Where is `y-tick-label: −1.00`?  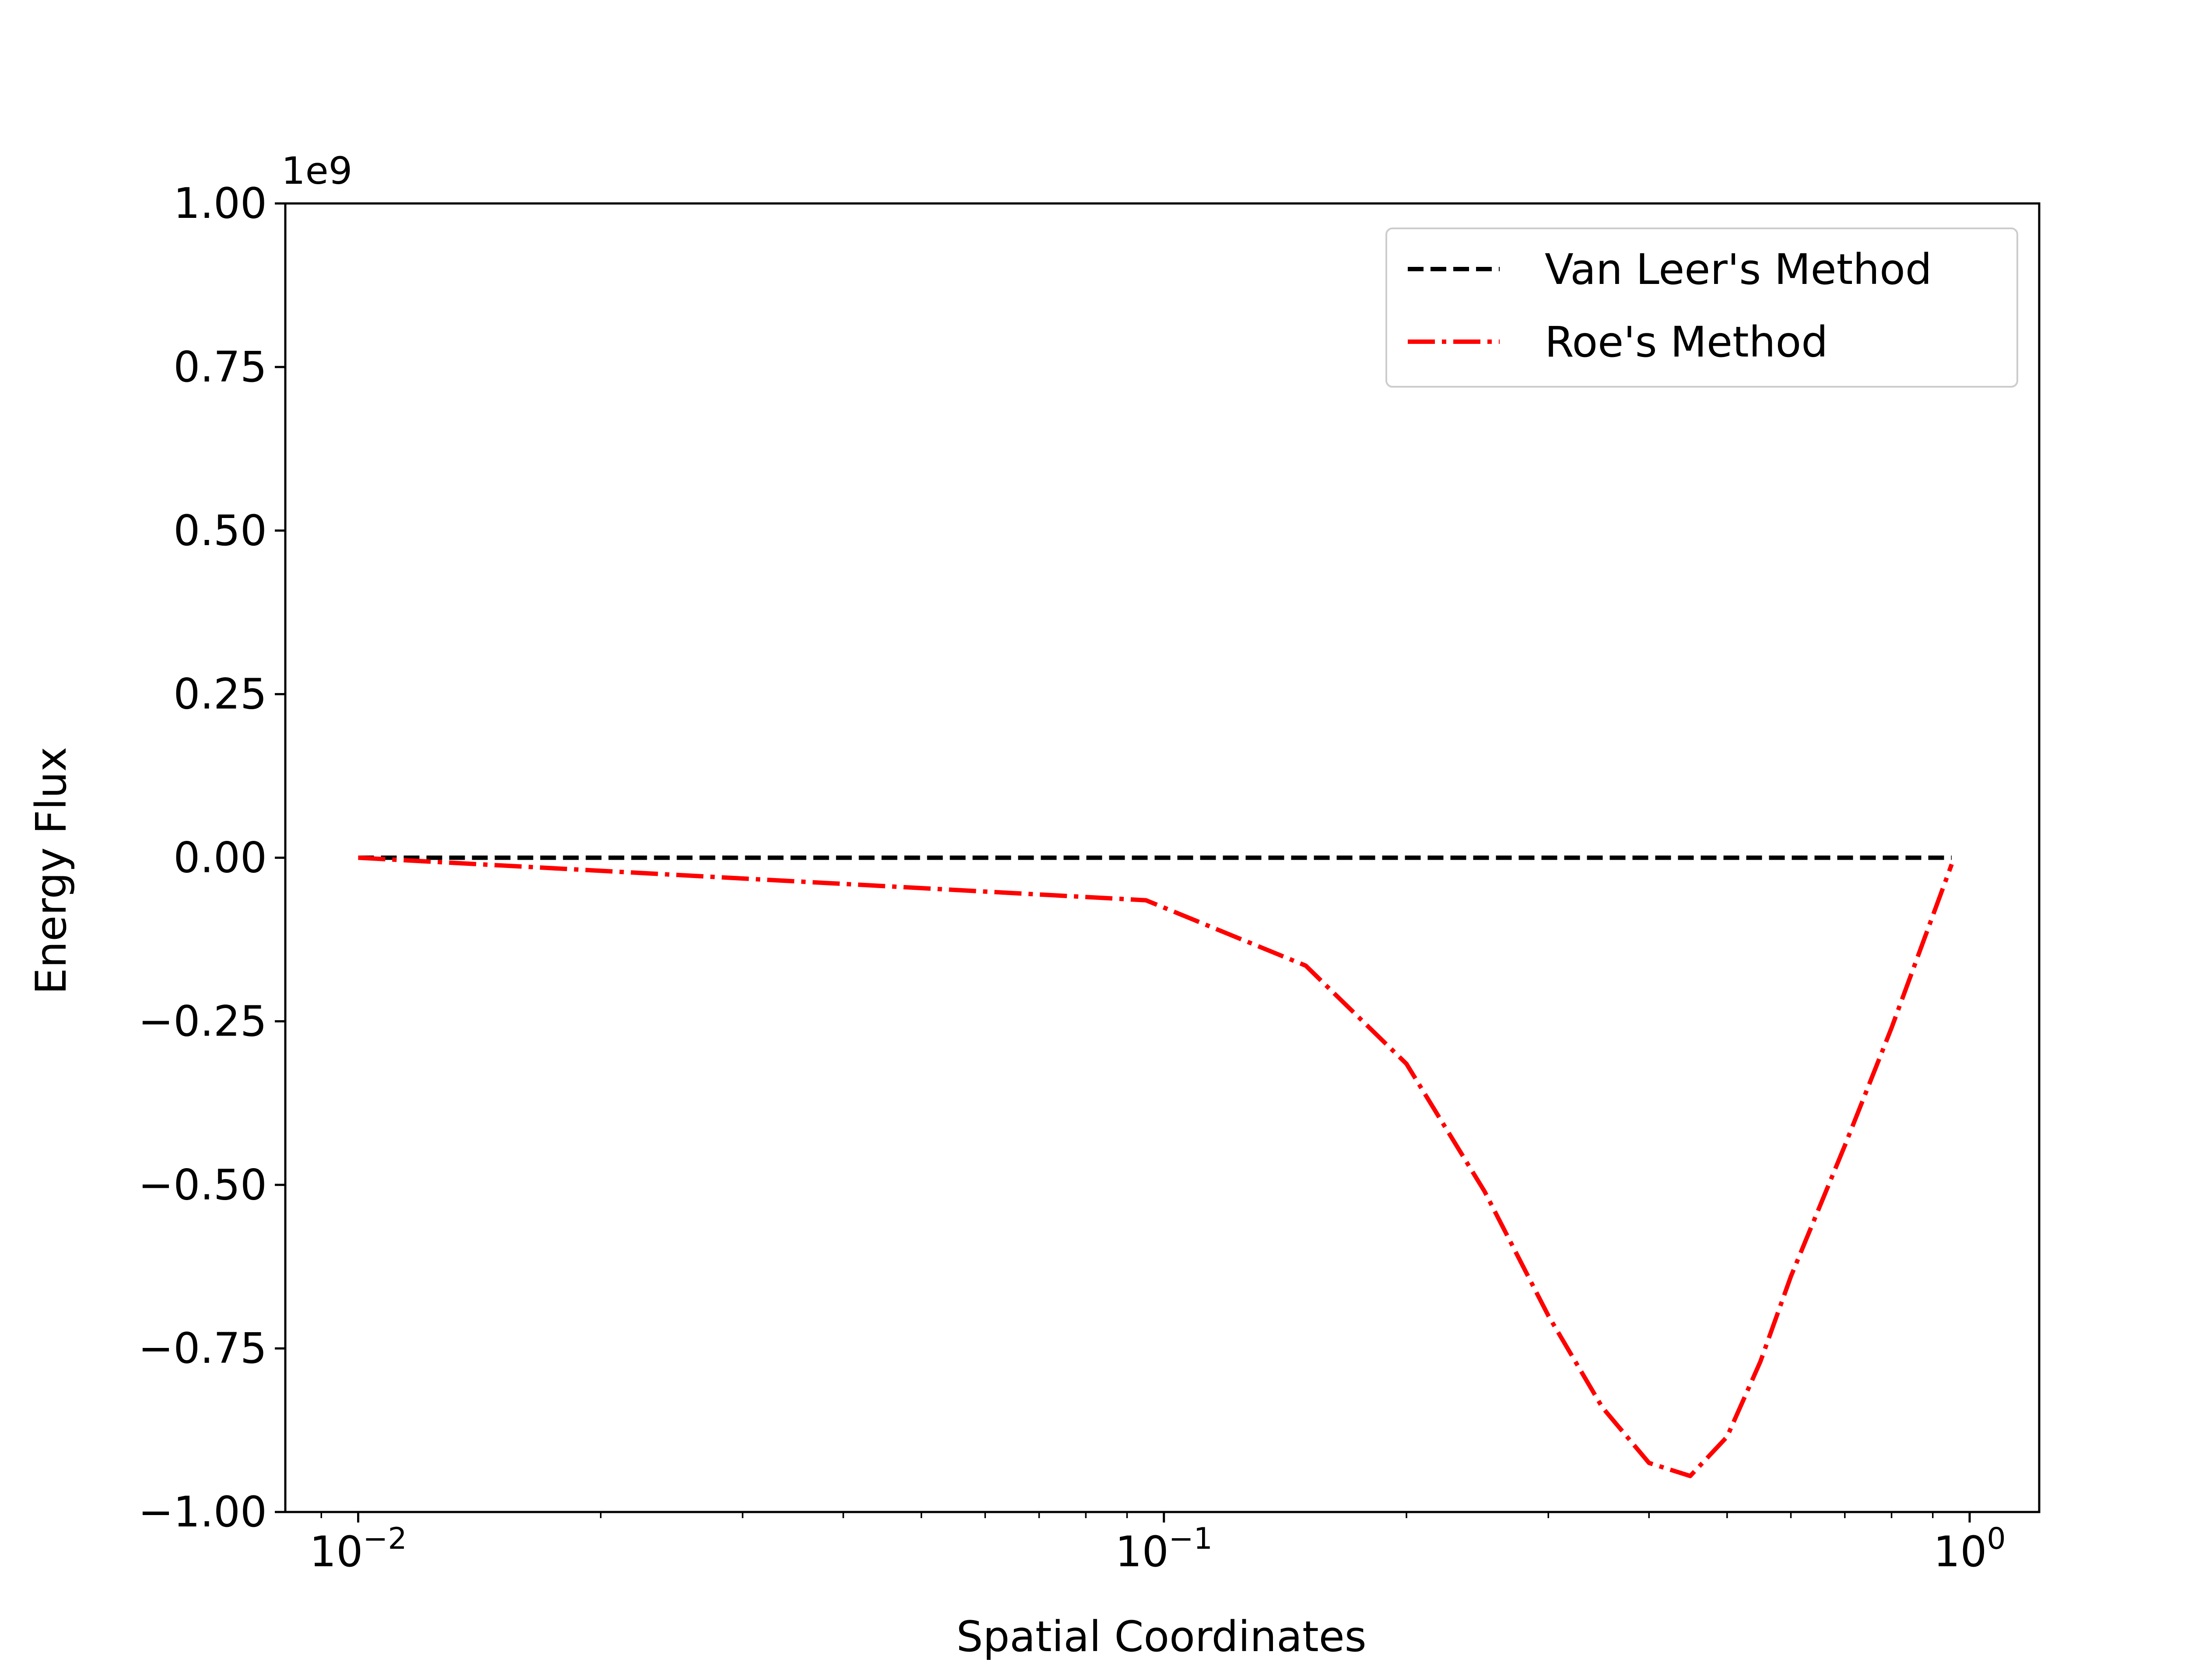 y-tick-label: −1.00 is located at coordinates (202, 1512).